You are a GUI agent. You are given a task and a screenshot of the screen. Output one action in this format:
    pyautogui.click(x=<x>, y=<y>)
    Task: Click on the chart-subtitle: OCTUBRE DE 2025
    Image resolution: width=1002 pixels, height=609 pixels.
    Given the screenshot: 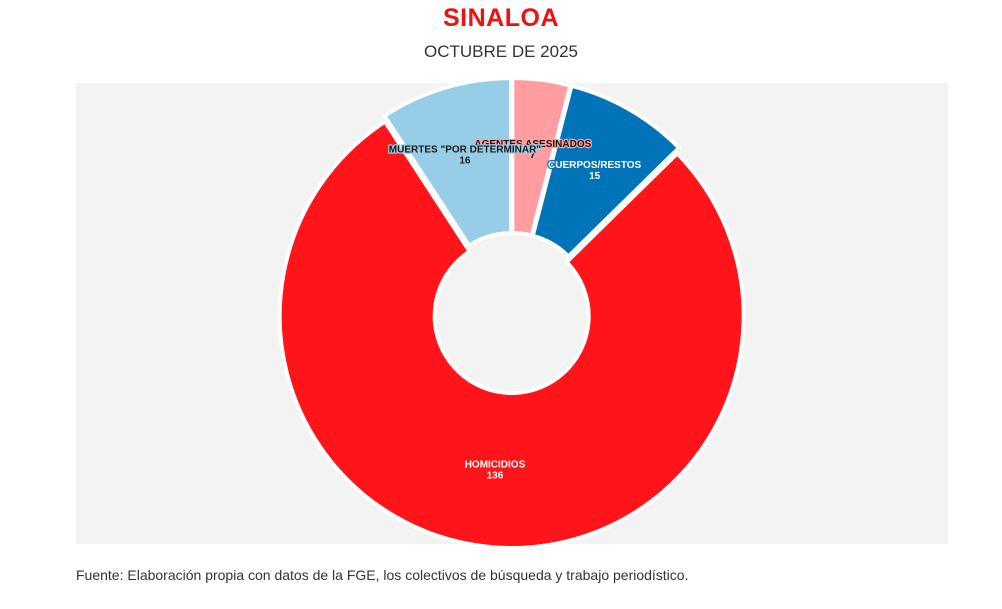 What is the action you would take?
    pyautogui.click(x=501, y=51)
    